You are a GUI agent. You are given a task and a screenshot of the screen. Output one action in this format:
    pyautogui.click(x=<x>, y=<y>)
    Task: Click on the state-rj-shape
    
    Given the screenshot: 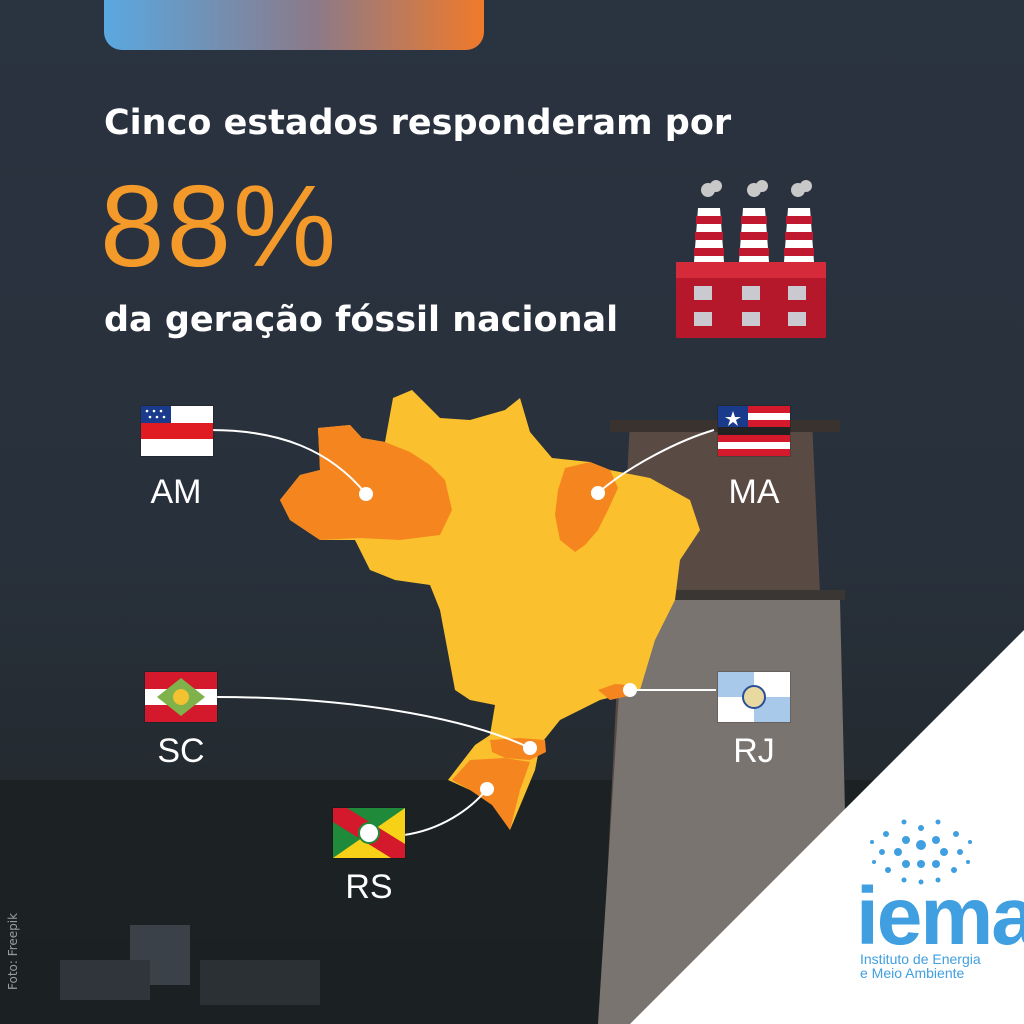 What is the action you would take?
    pyautogui.click(x=614, y=692)
    